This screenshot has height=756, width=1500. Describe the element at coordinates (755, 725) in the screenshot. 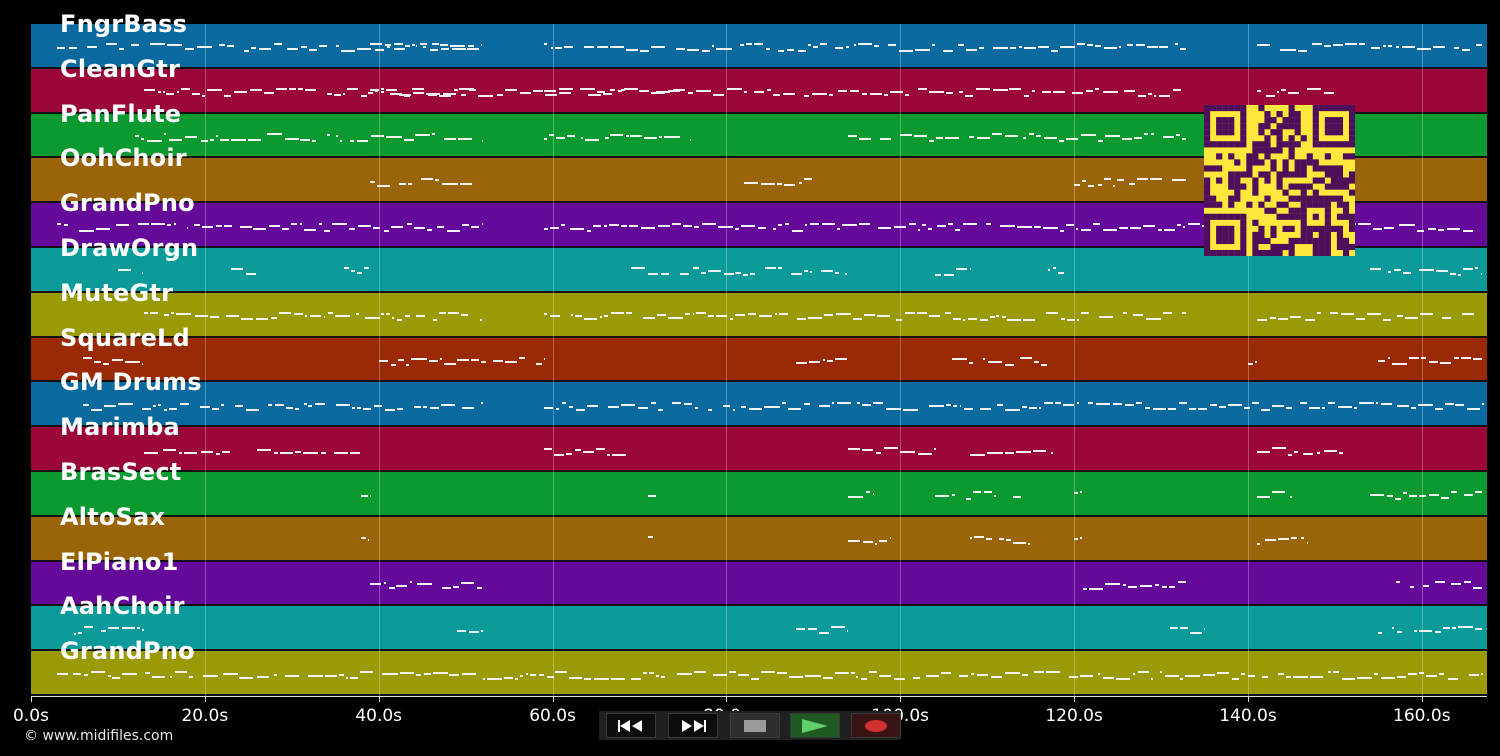

I see `stop-button` at that location.